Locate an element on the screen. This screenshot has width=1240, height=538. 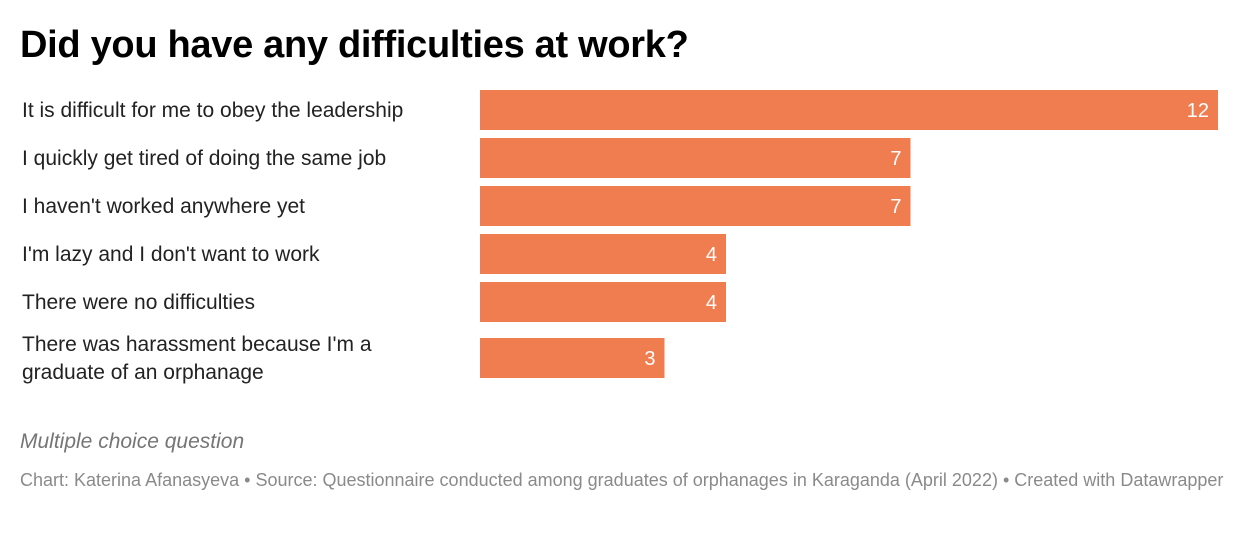
chart-title: Did you have any difficulties at work? is located at coordinates (354, 45).